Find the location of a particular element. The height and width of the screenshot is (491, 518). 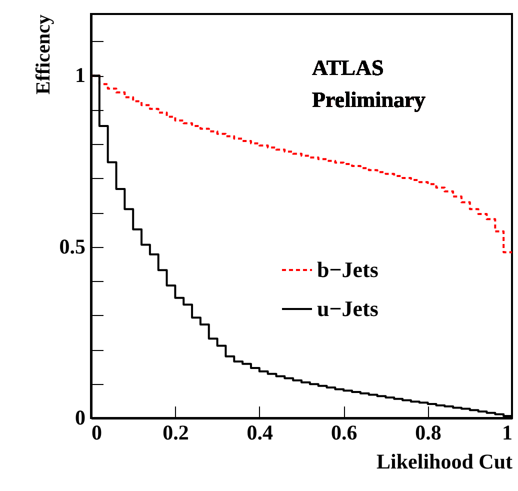

y-tick-label: 0.5 is located at coordinates (72, 246).